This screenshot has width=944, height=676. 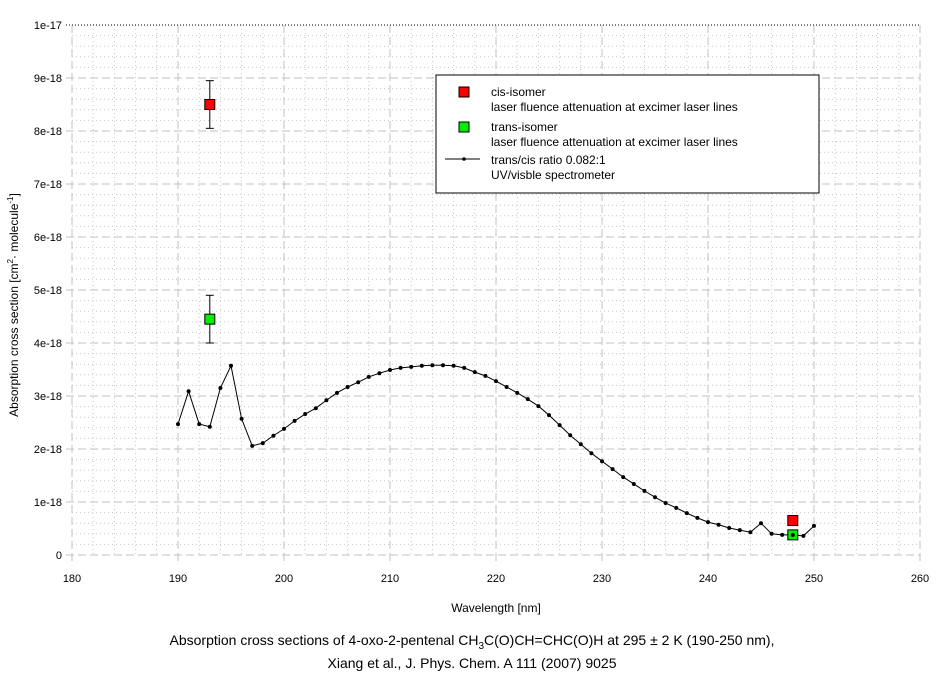 I want to click on legend-text: trans-isomer, so click(x=524, y=127).